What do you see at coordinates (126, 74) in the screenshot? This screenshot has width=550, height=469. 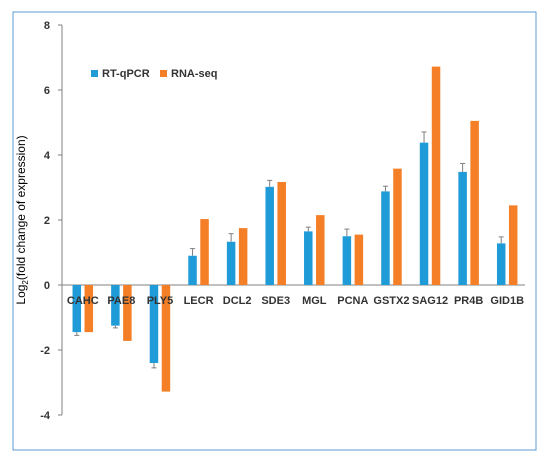 I see `legend-label-rt-qpcr: RT-qPCR` at bounding box center [126, 74].